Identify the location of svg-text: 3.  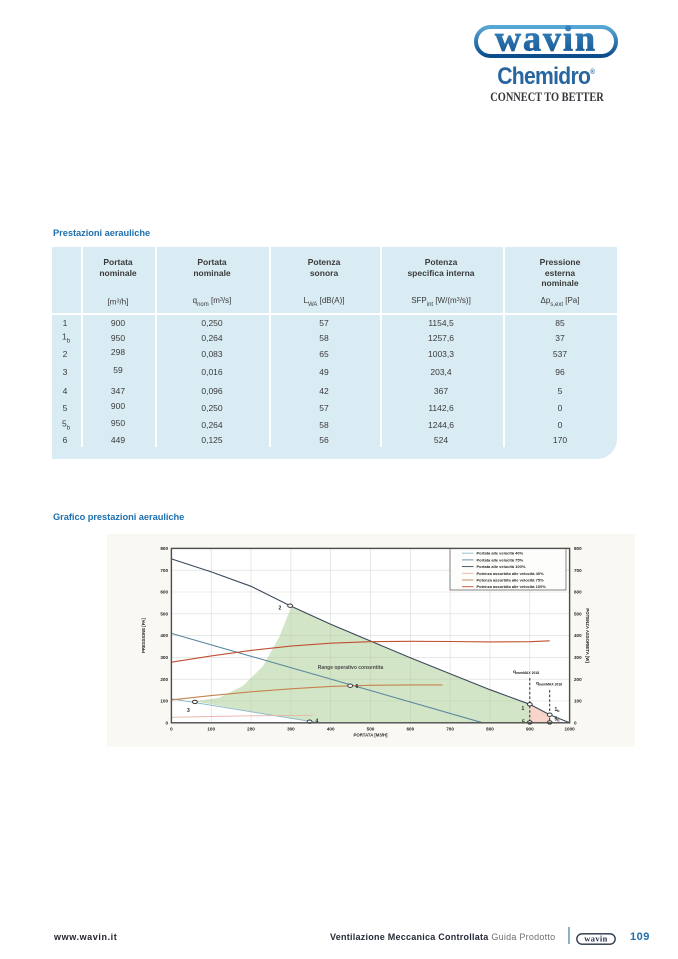
(188, 711).